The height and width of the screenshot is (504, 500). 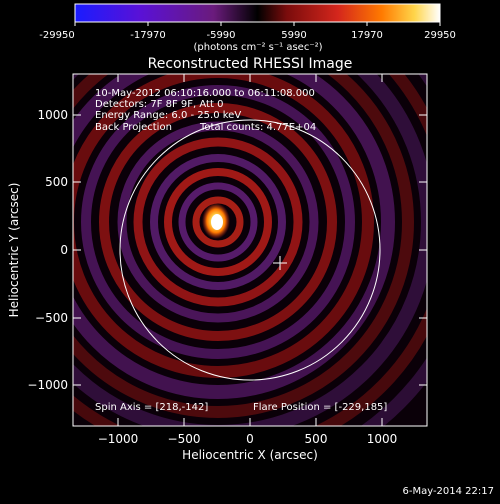 I want to click on spin-axis-marker, so click(x=280, y=263).